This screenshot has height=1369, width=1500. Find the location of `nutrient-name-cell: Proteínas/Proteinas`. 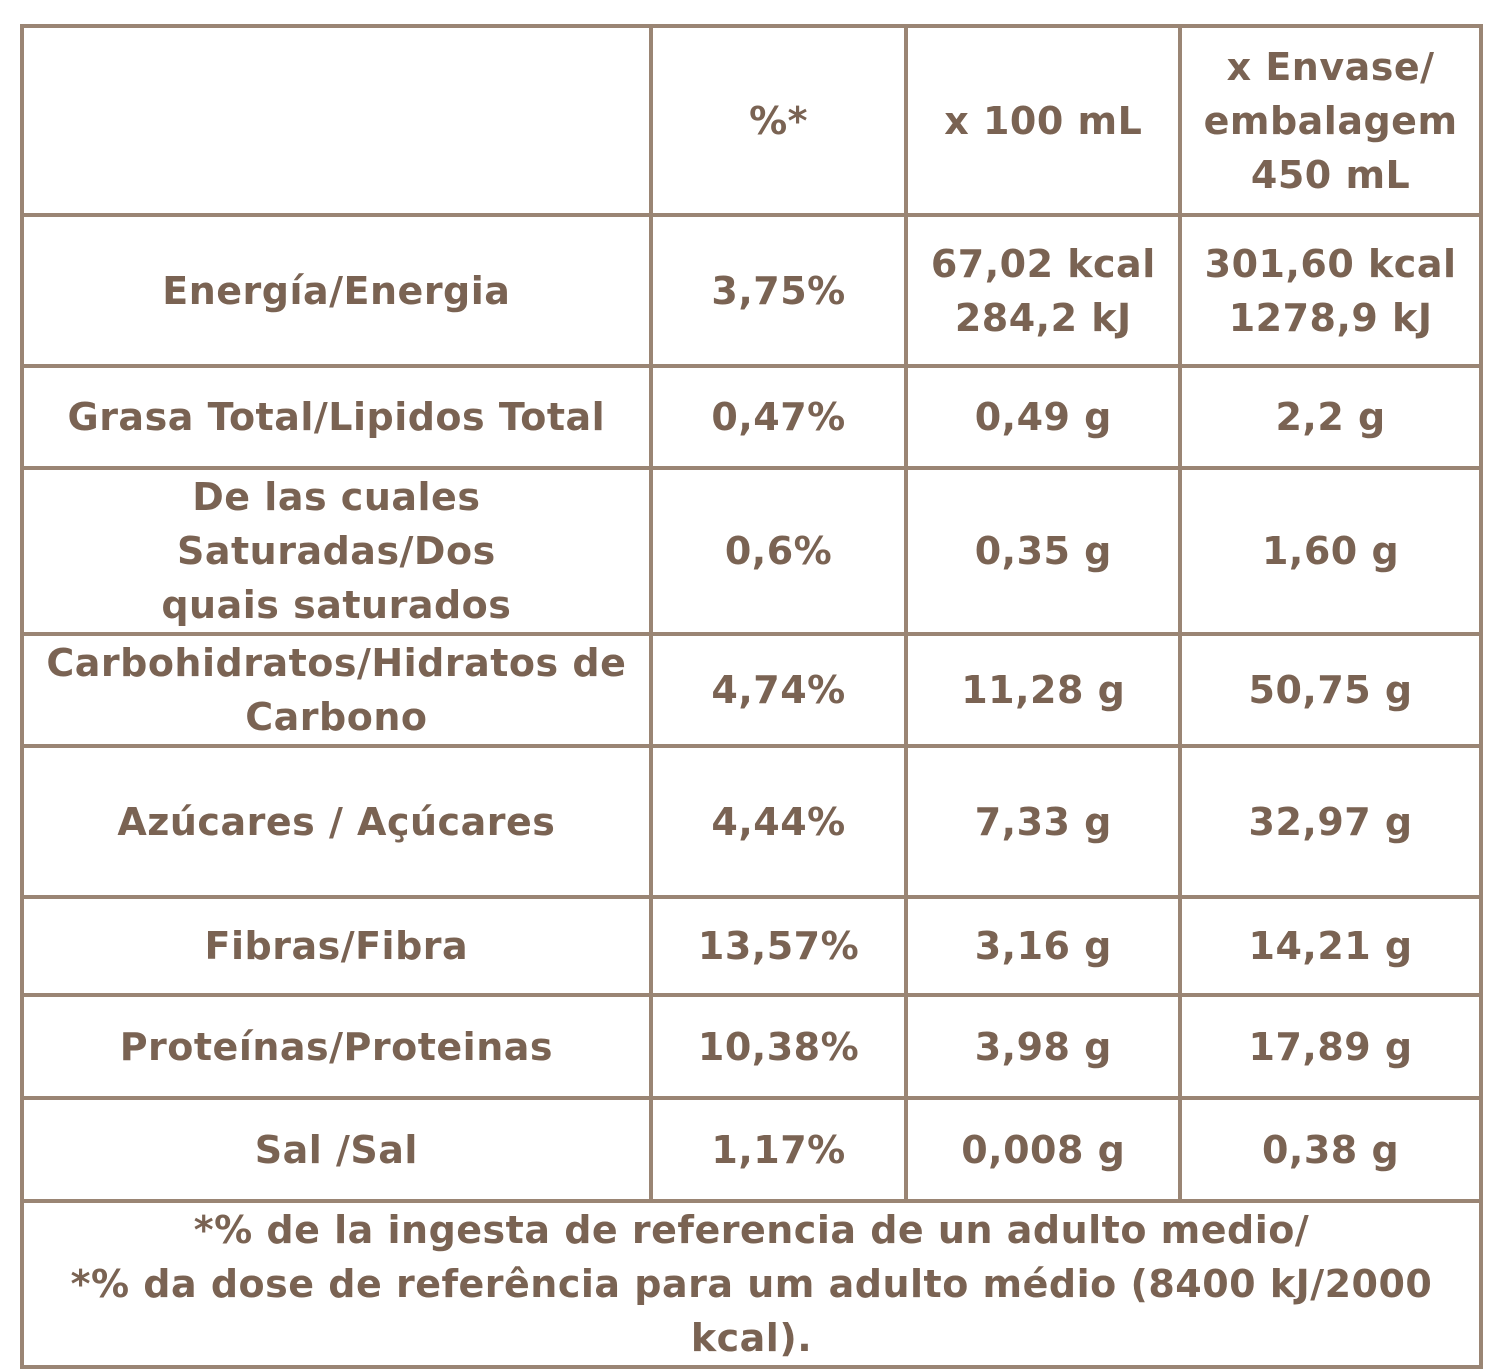

nutrient-name-cell: Proteínas/Proteinas is located at coordinates (336, 1046).